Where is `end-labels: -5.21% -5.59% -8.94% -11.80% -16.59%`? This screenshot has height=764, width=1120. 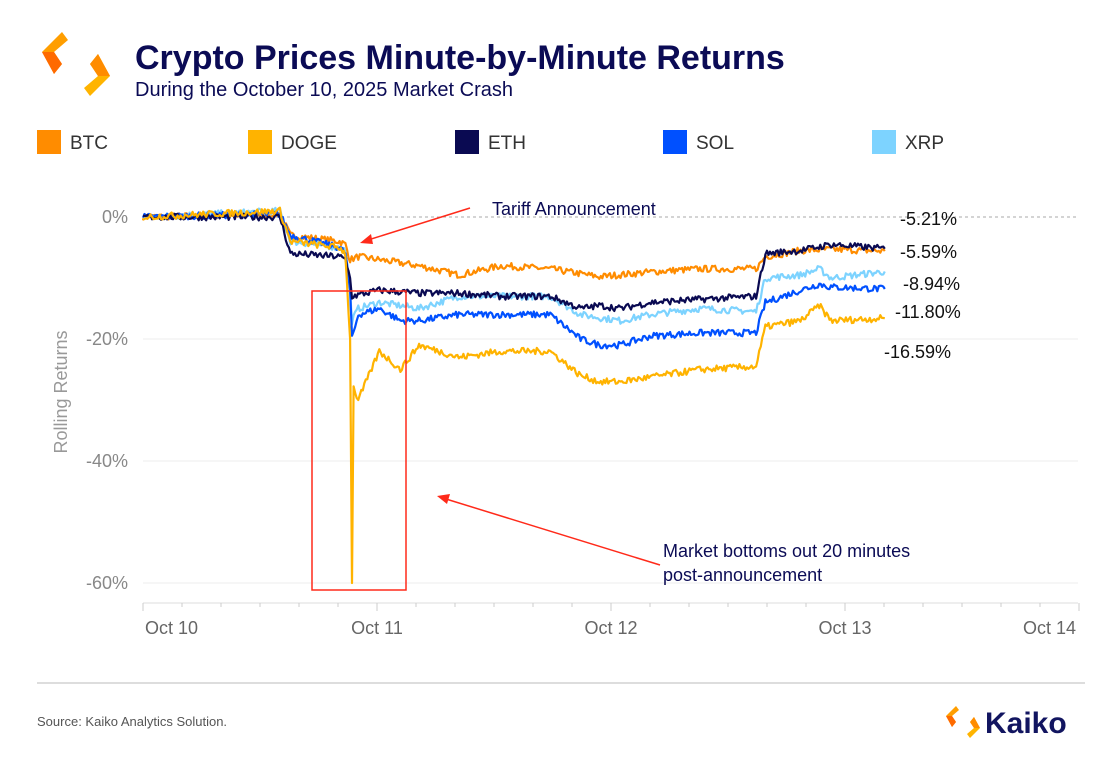 end-labels: -5.21% -5.59% -8.94% -11.80% -16.59% is located at coordinates (922, 285).